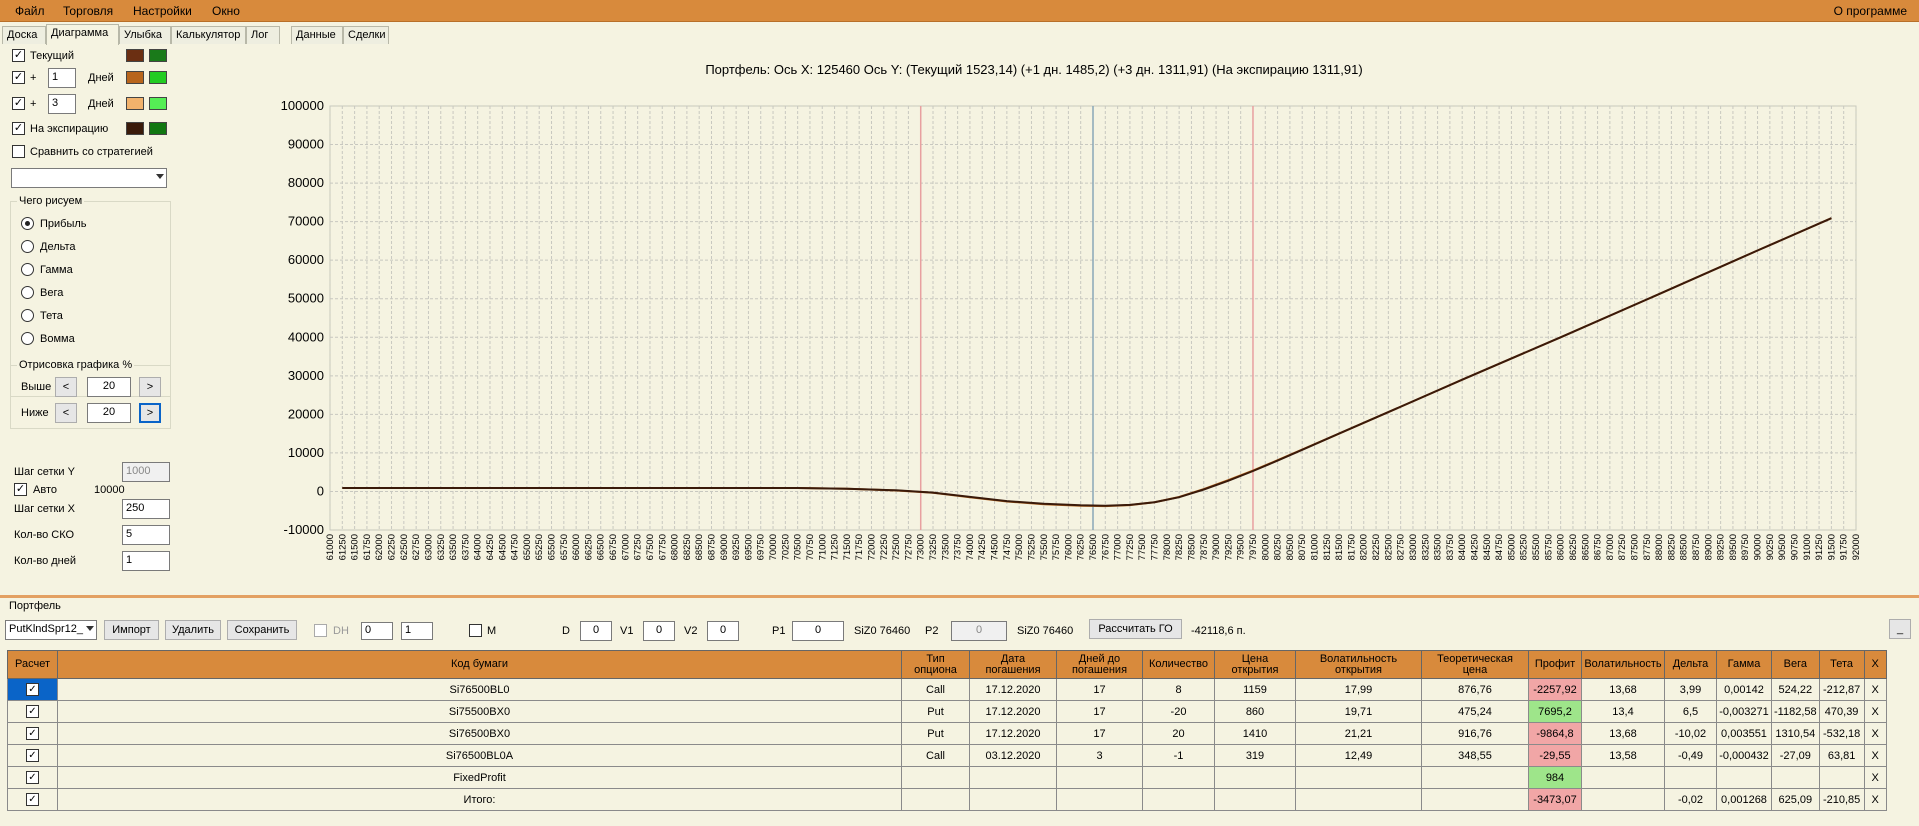 The height and width of the screenshot is (826, 1919). I want to click on v1-input: 0, so click(659, 631).